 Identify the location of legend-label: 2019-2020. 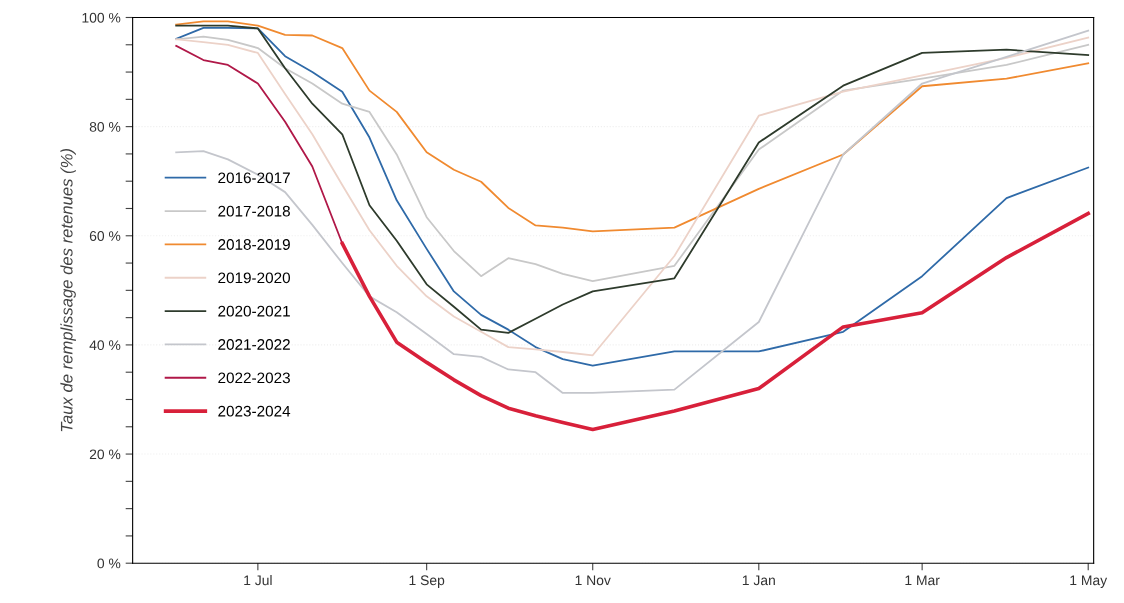
(254, 278).